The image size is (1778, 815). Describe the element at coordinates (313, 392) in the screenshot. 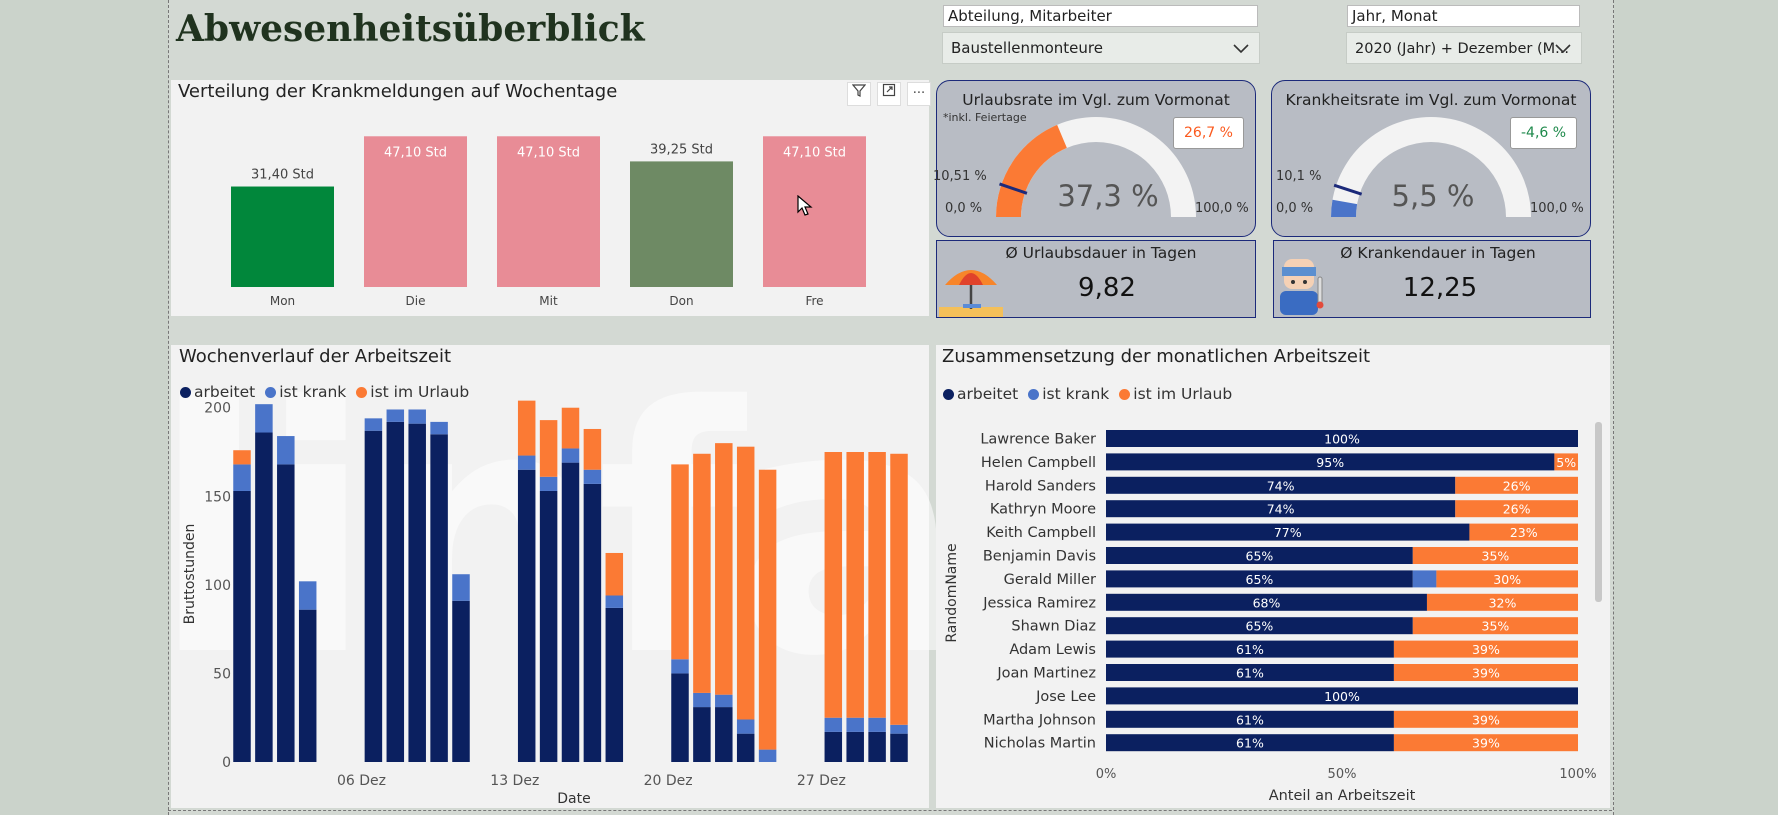

I see `legend-label-sick: ist krank` at that location.